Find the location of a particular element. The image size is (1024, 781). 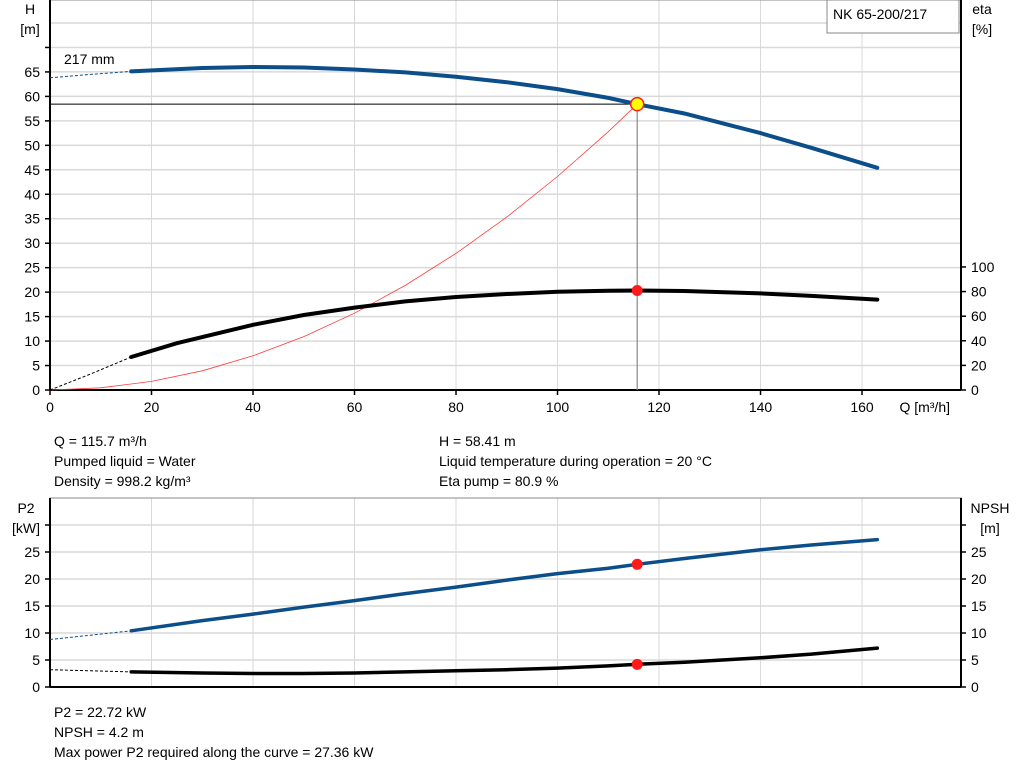

y2-tick-label: 80 is located at coordinates (979, 292).